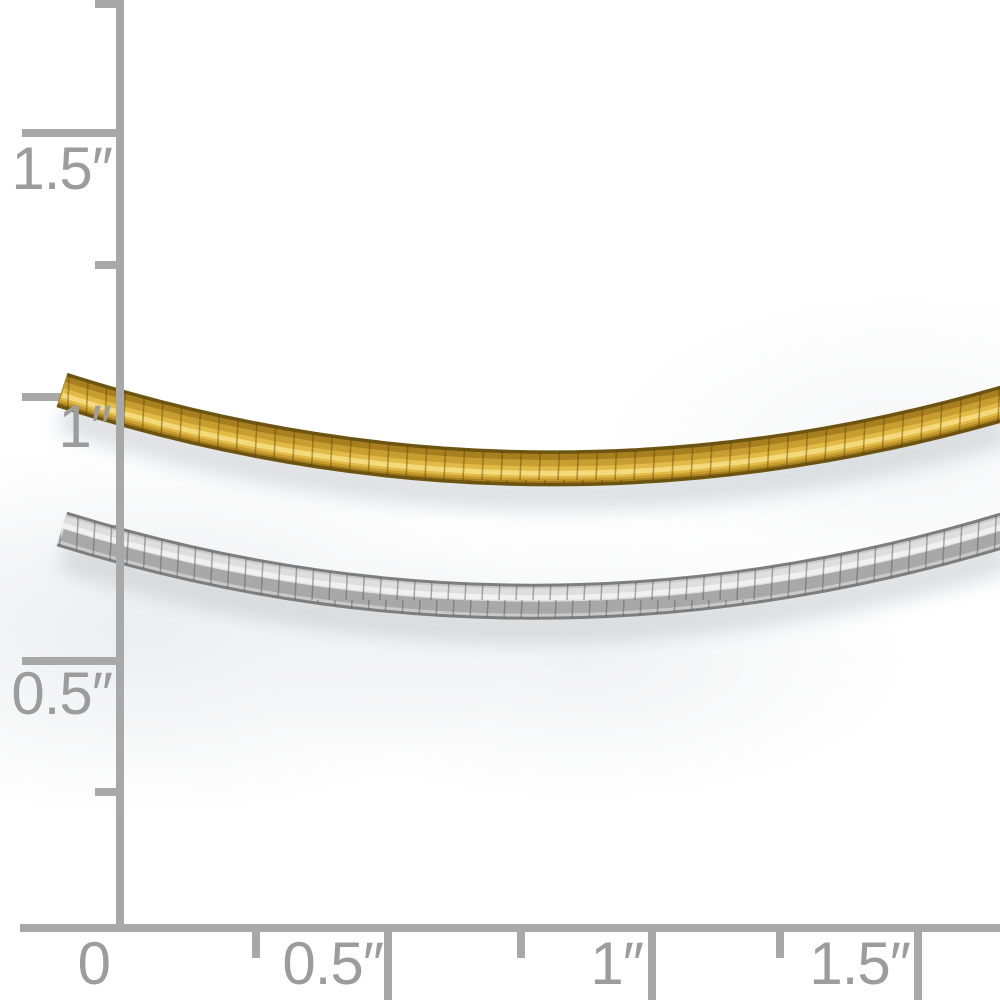 The height and width of the screenshot is (1000, 1000). I want to click on ruler-label-h-0: 0, so click(94, 963).